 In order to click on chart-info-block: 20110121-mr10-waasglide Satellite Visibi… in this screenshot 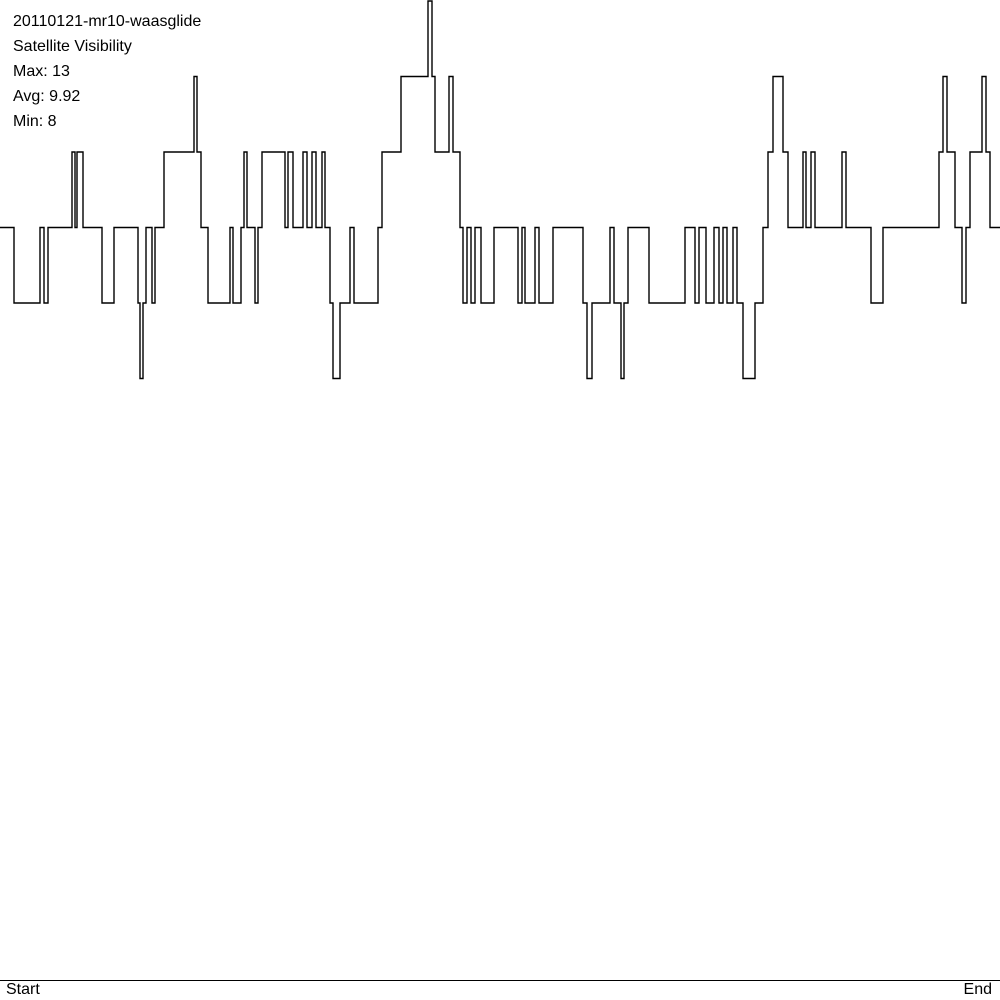, I will do `click(107, 71)`.